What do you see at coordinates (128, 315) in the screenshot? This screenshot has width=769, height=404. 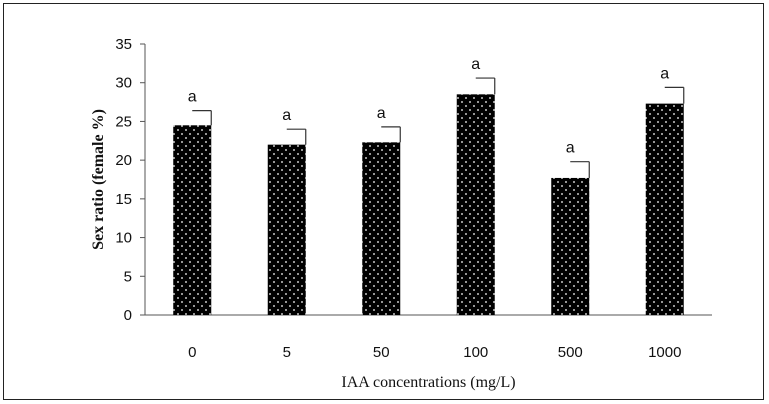 I see `y-tick-label: 0` at bounding box center [128, 315].